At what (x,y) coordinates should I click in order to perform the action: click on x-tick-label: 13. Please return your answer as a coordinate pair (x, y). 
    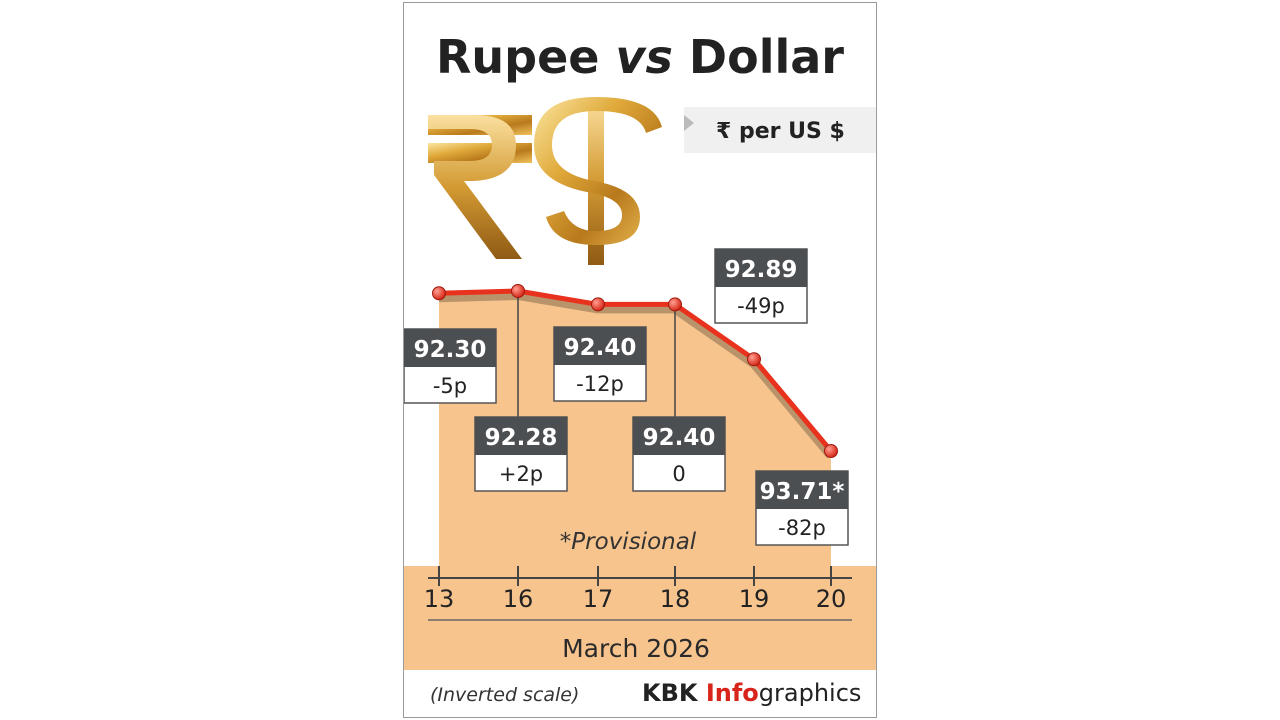
    Looking at the image, I should click on (439, 599).